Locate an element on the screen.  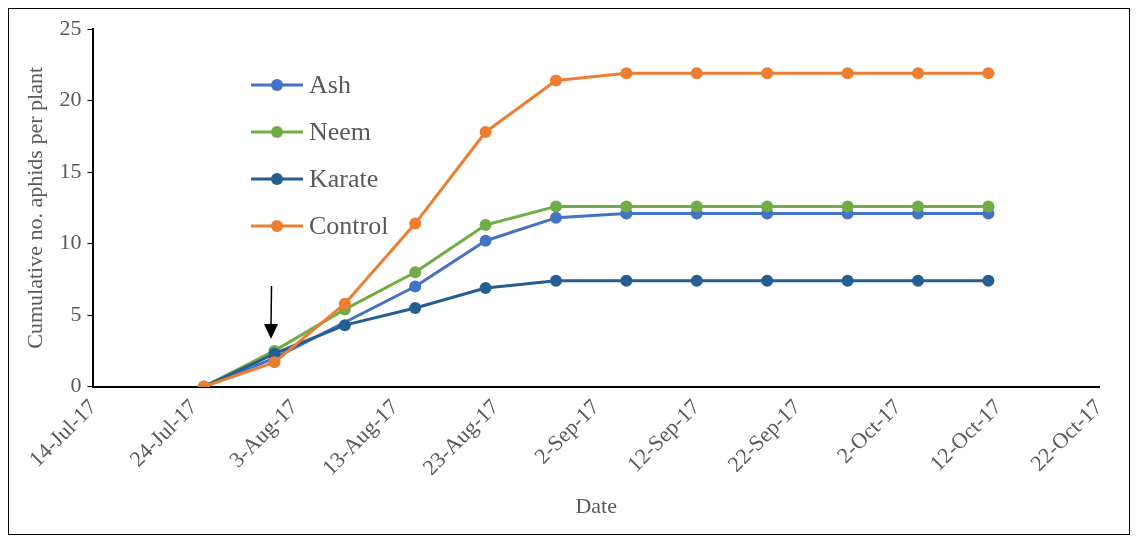
x-axis-title: Date is located at coordinates (596, 505).